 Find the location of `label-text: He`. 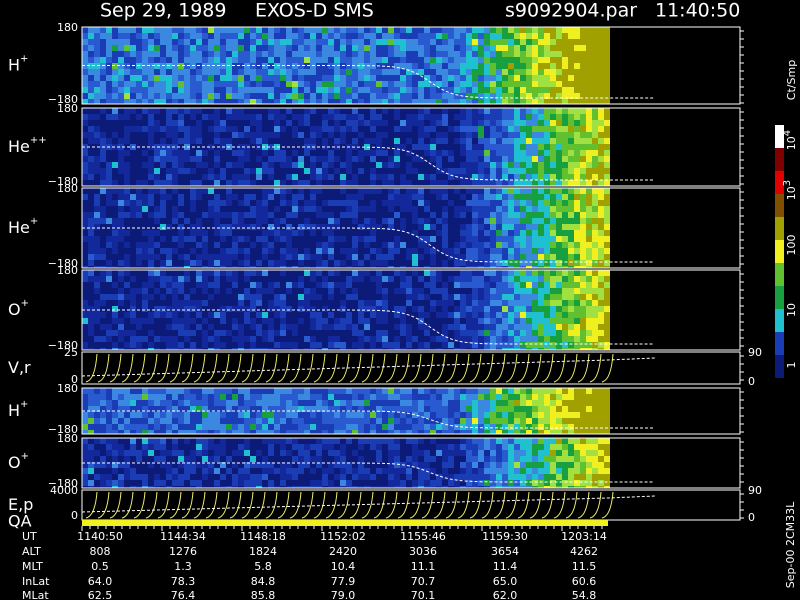

label-text: He is located at coordinates (19, 146).